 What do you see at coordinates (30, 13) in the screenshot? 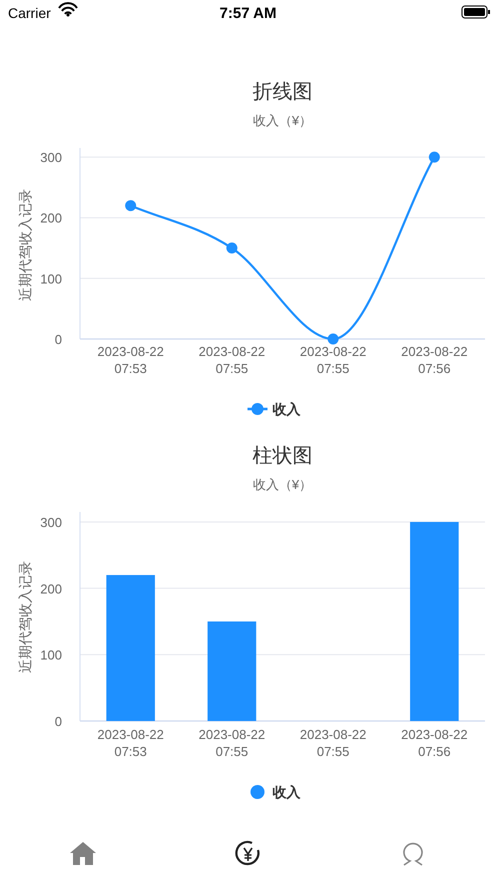
I see `text: Carrier` at bounding box center [30, 13].